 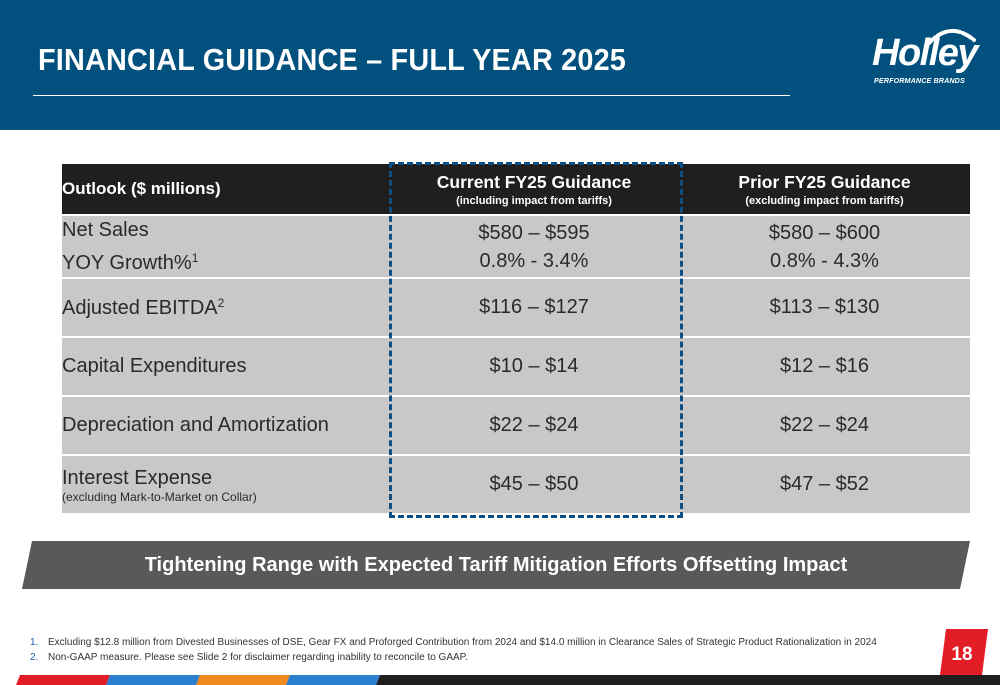 What do you see at coordinates (534, 247) in the screenshot?
I see `current-net-sales: $580 – $595 0.8% - 3.4%` at bounding box center [534, 247].